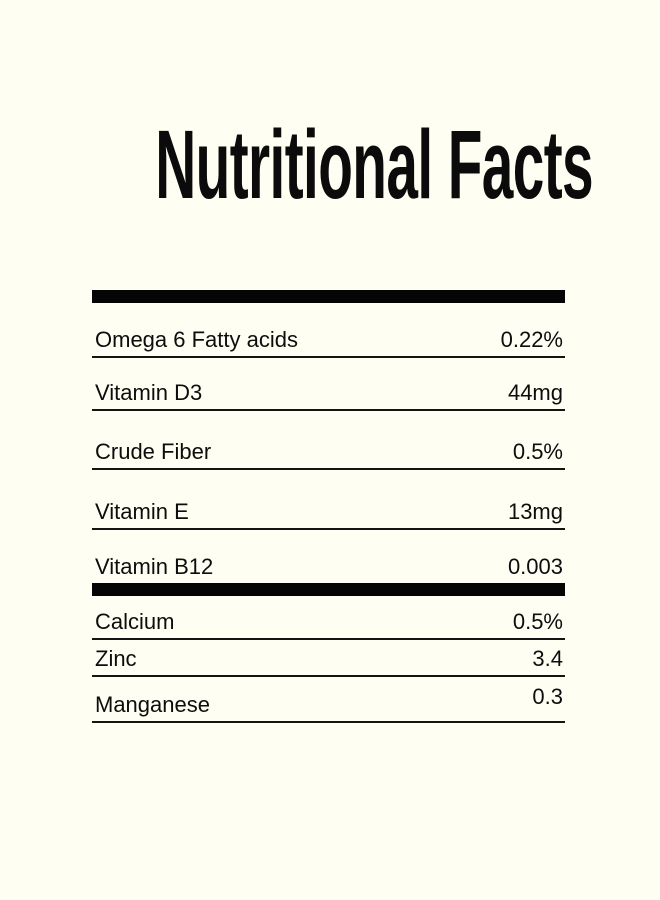  I want to click on nutrient-label: Vitamin D3, so click(149, 393).